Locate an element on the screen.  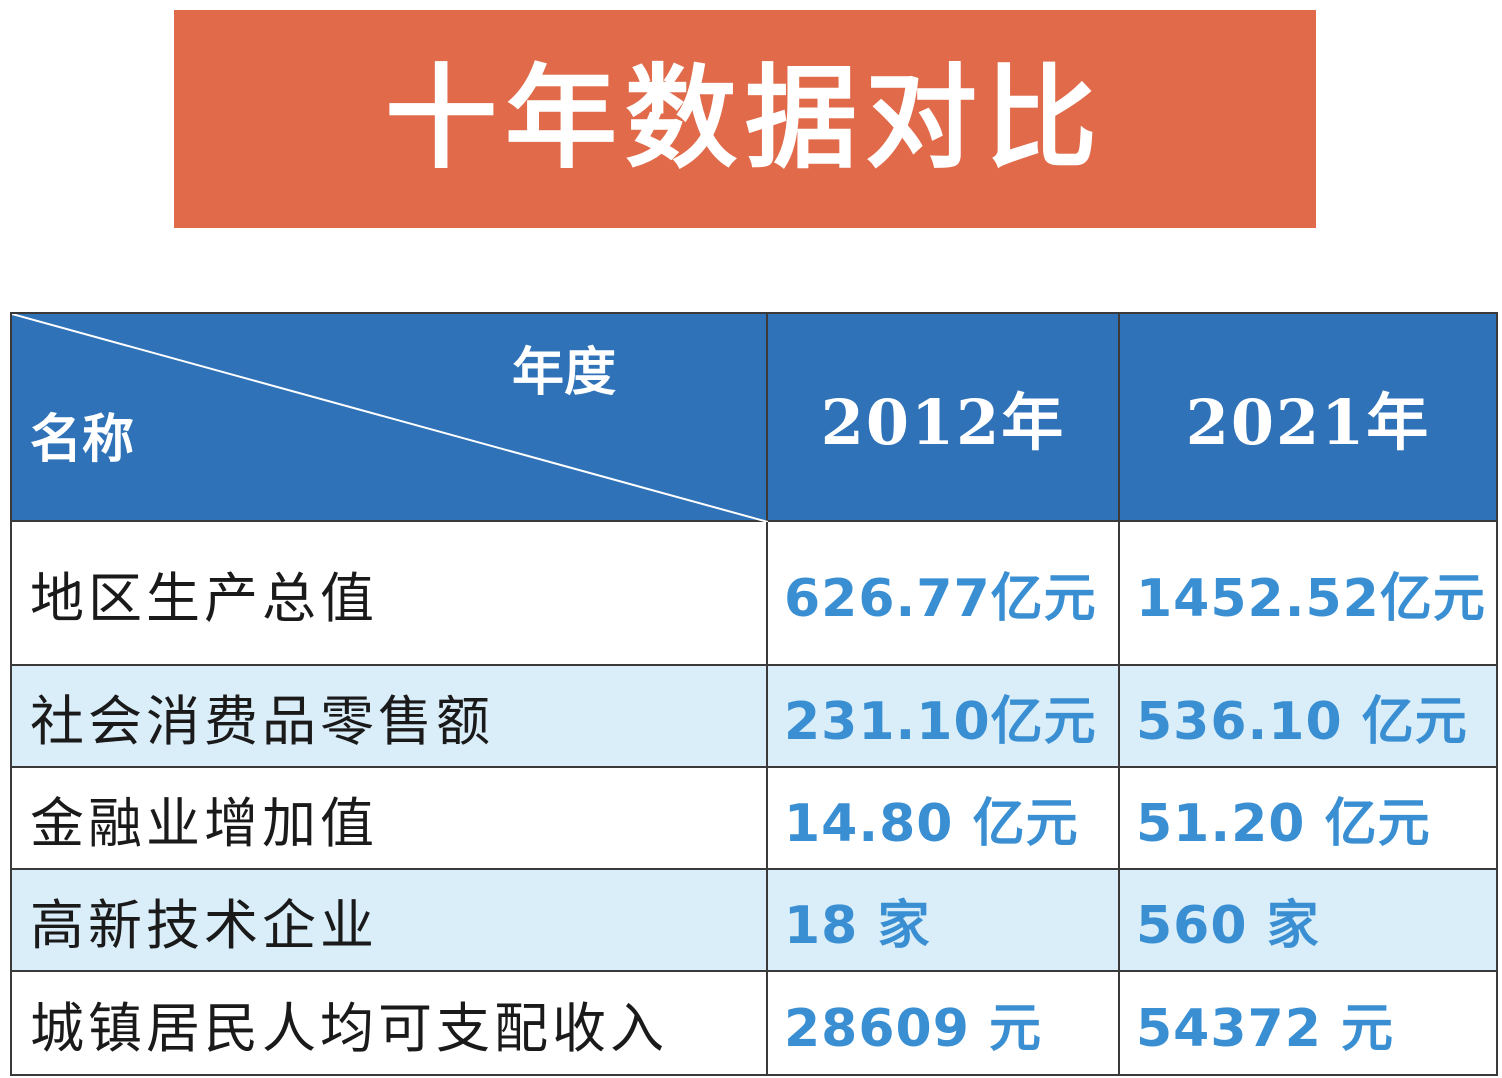
table-row: 社会消费品零售额 231.10亿元 536.10 亿元 is located at coordinates (754, 716).